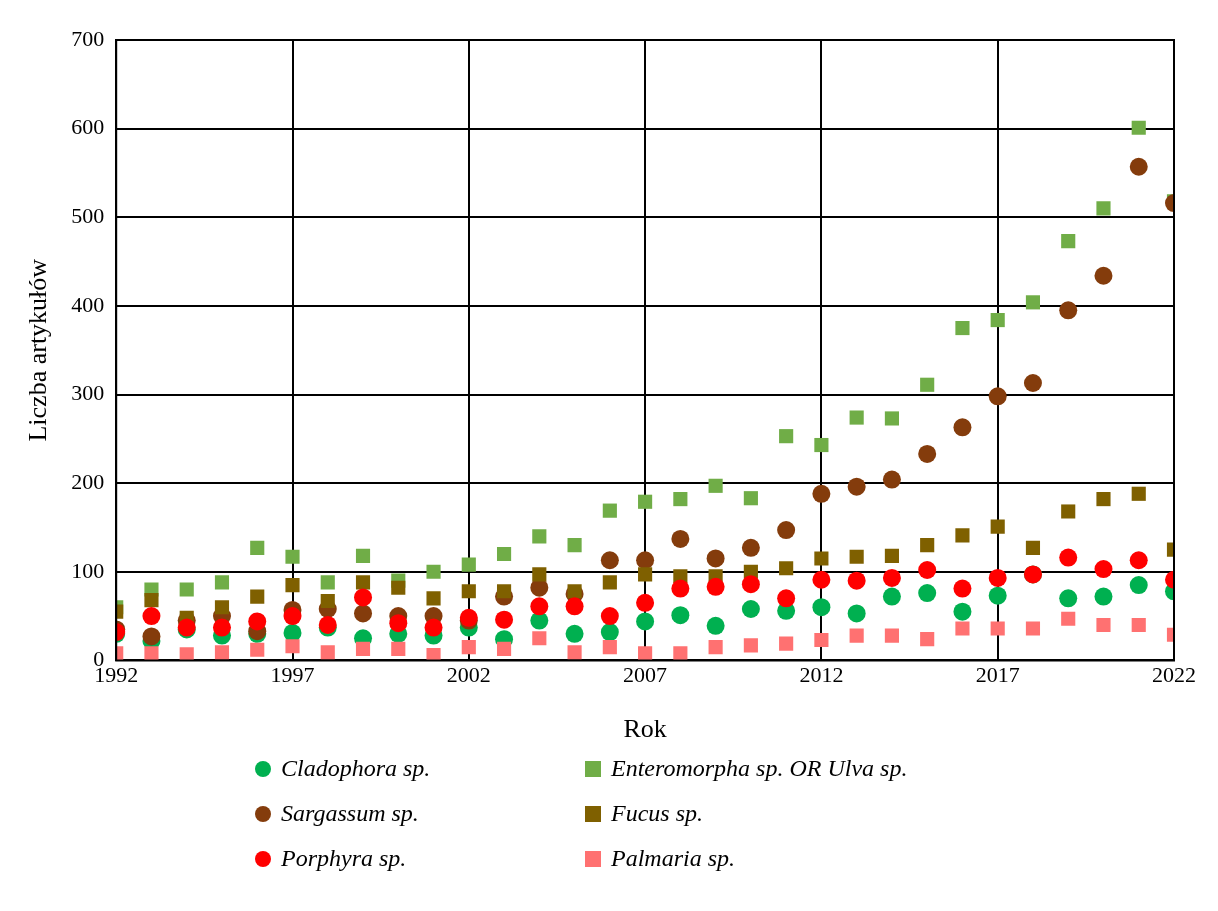  I want to click on y-axis-title: Liczba artykułów, so click(38, 350).